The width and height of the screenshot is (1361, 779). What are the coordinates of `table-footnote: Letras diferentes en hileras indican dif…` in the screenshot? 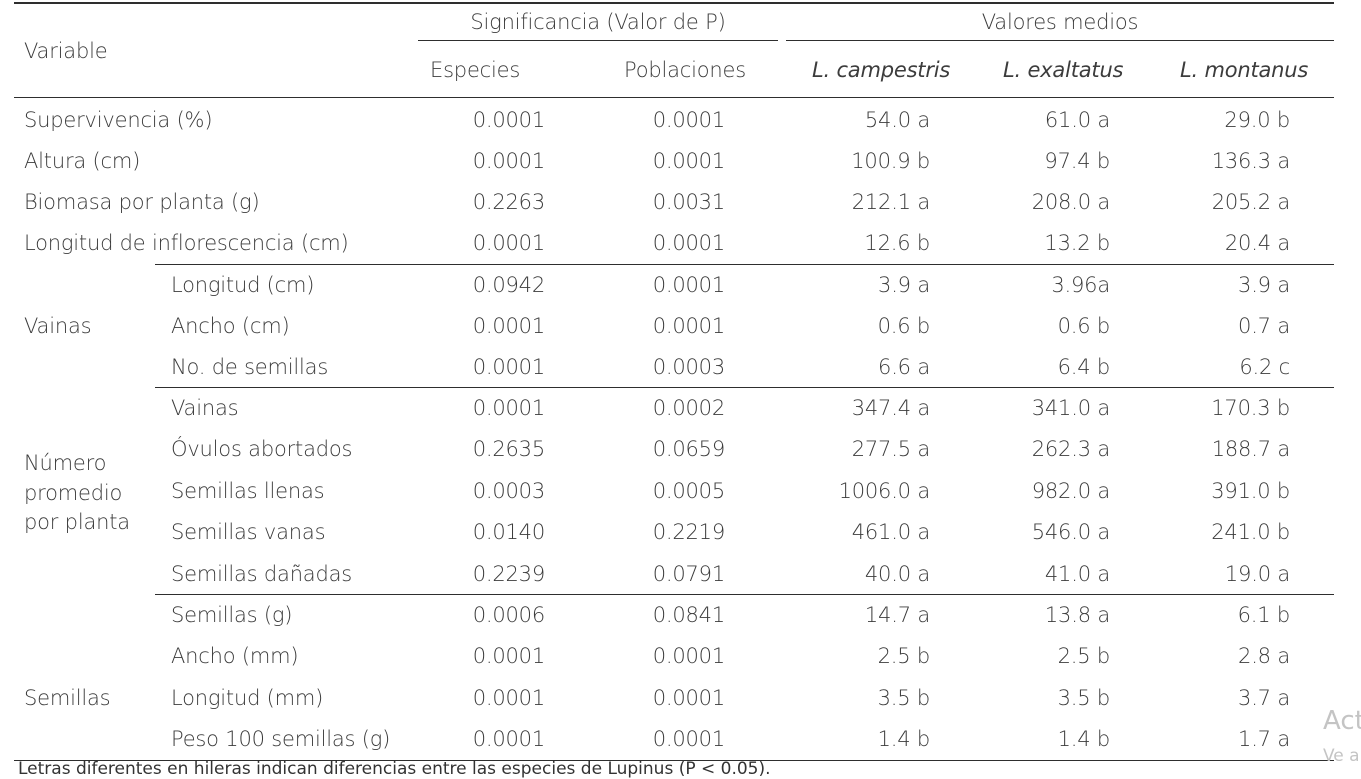 It's located at (394, 769).